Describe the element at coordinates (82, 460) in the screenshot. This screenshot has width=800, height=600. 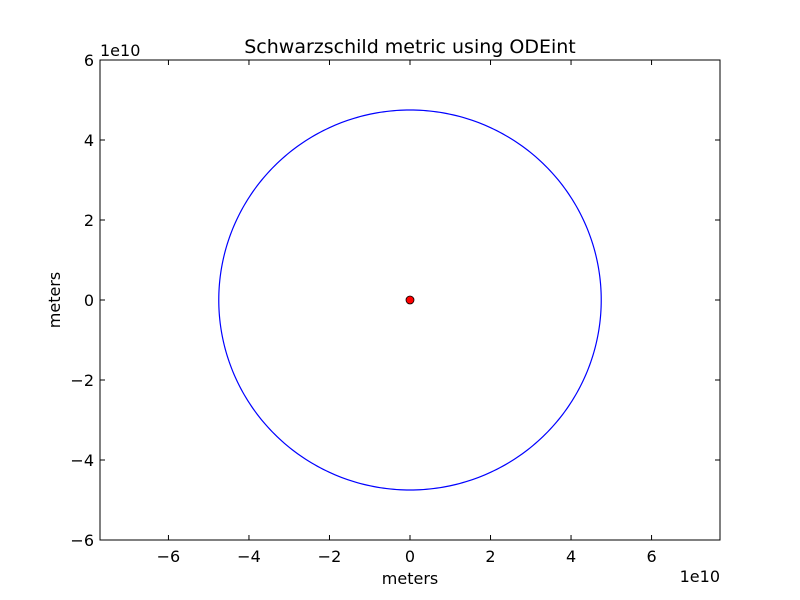
I see `y-tick-label: −4` at that location.